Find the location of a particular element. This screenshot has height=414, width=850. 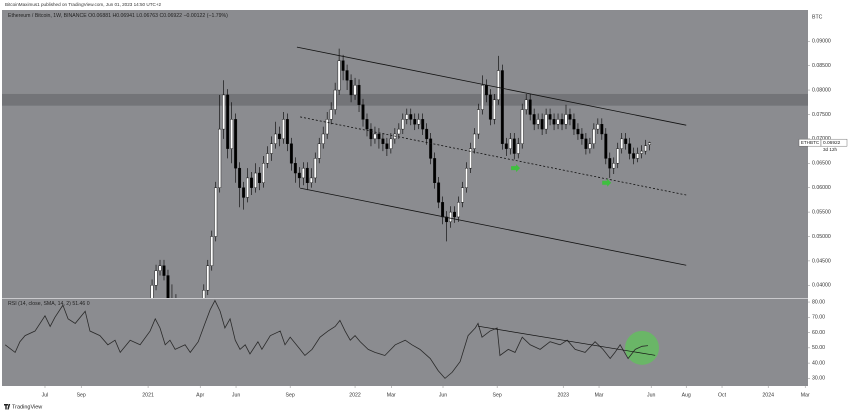

x-tick-label: Mar is located at coordinates (805, 395).